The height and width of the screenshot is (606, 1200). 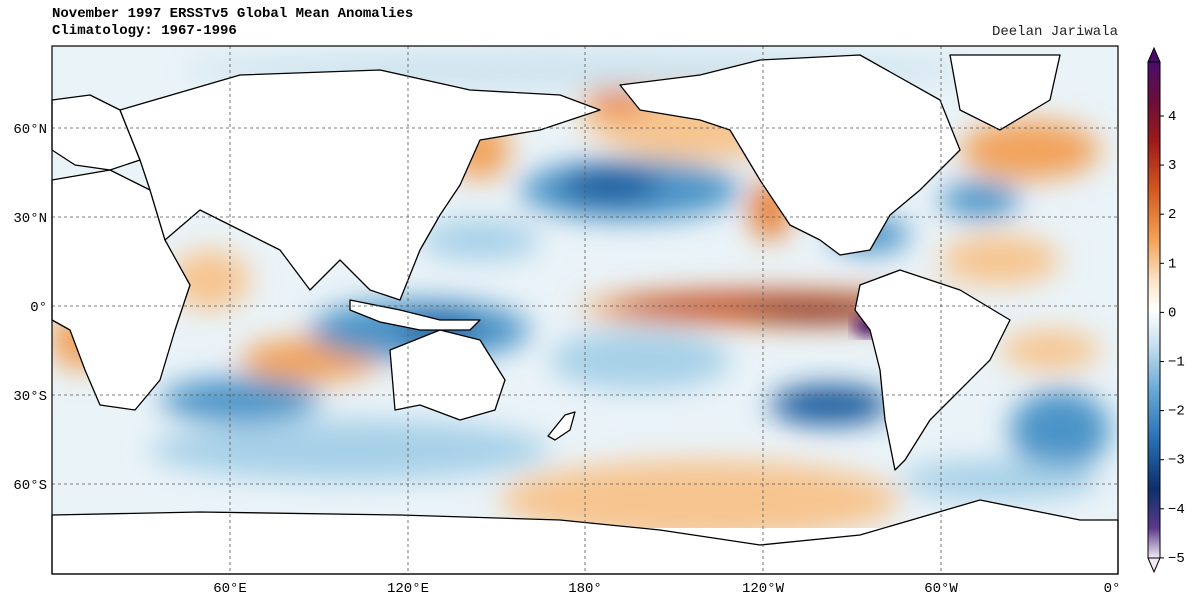 What do you see at coordinates (30, 486) in the screenshot?
I see `lat-label-60s: 60°S` at bounding box center [30, 486].